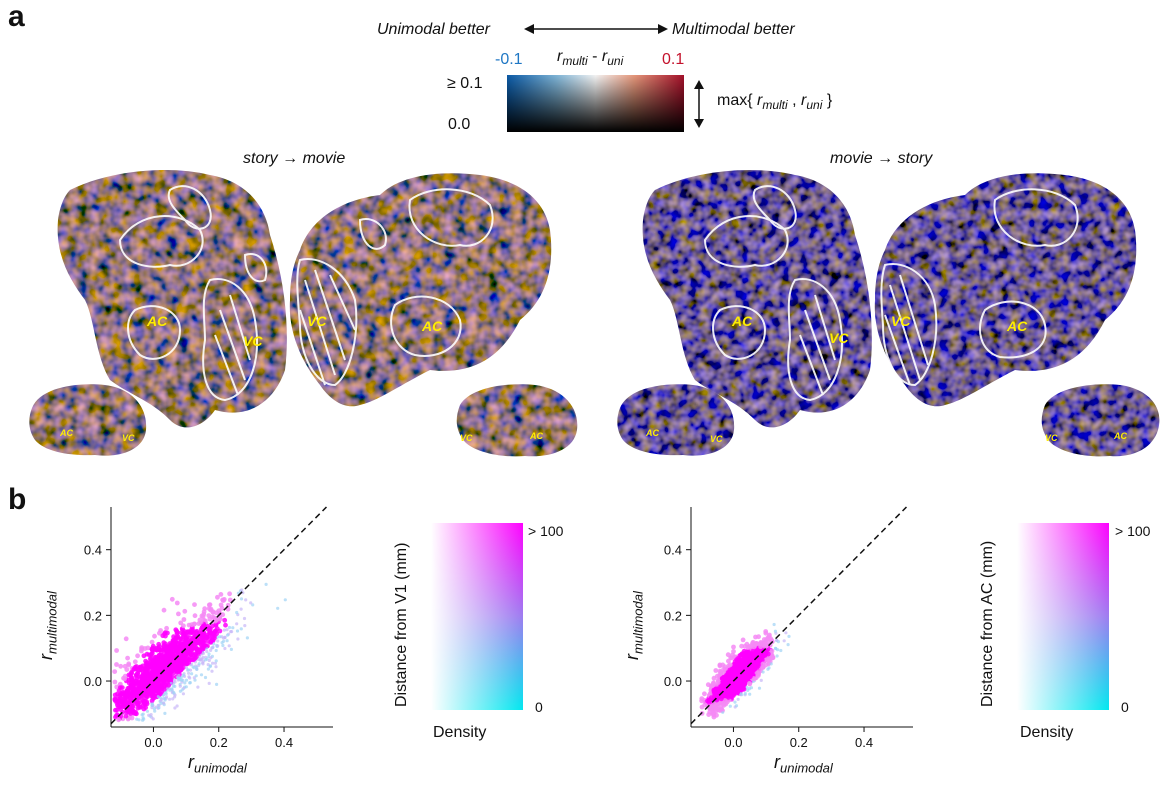  I want to click on xlabel-right-sub: unimodal, so click(806, 768).